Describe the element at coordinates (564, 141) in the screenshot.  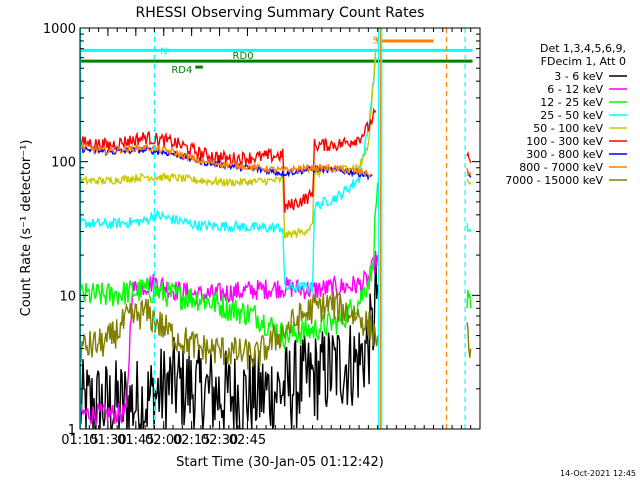
I see `legend-label-100-300-kev: 100 - 300 keV` at that location.